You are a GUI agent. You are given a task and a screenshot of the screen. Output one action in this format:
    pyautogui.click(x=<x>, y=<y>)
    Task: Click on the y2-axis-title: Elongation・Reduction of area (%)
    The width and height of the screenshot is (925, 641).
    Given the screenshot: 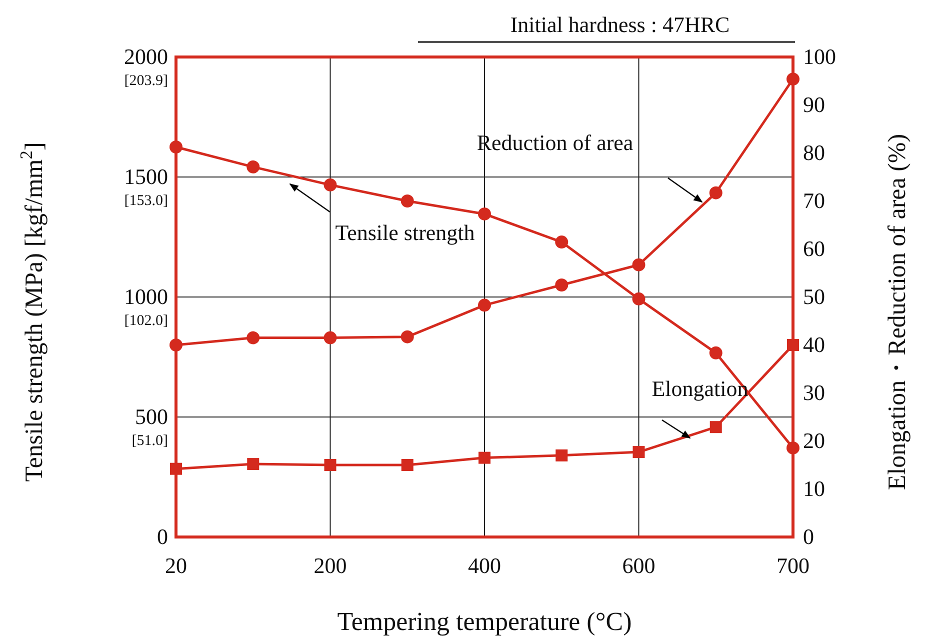 What is the action you would take?
    pyautogui.click(x=897, y=312)
    